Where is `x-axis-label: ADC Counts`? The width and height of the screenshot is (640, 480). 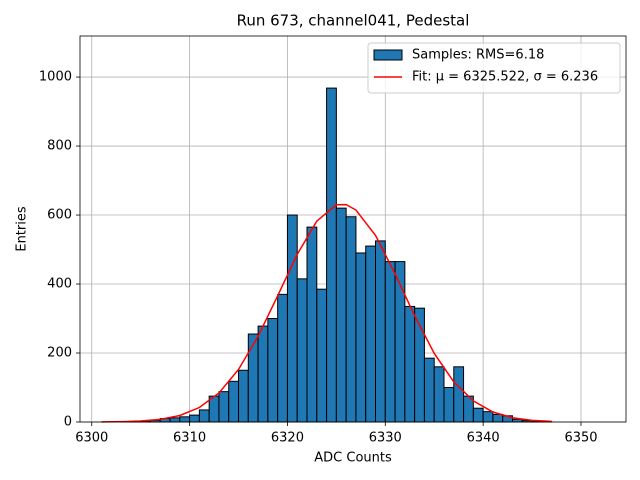
x-axis-label: ADC Counts is located at coordinates (353, 458).